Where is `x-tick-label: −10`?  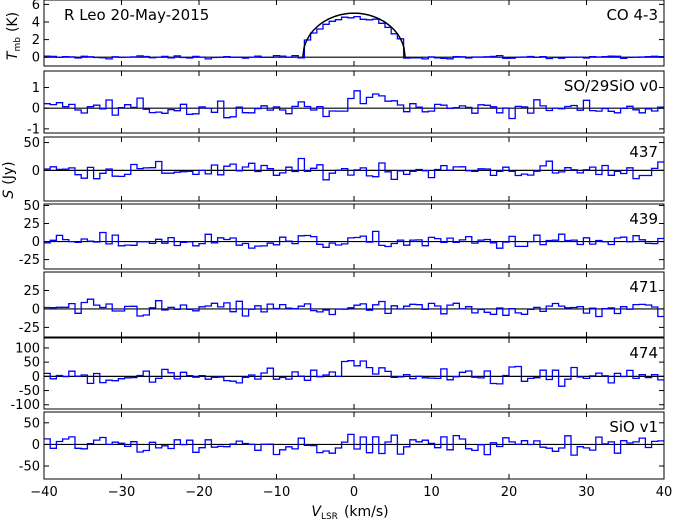 x-tick-label: −10 is located at coordinates (276, 492).